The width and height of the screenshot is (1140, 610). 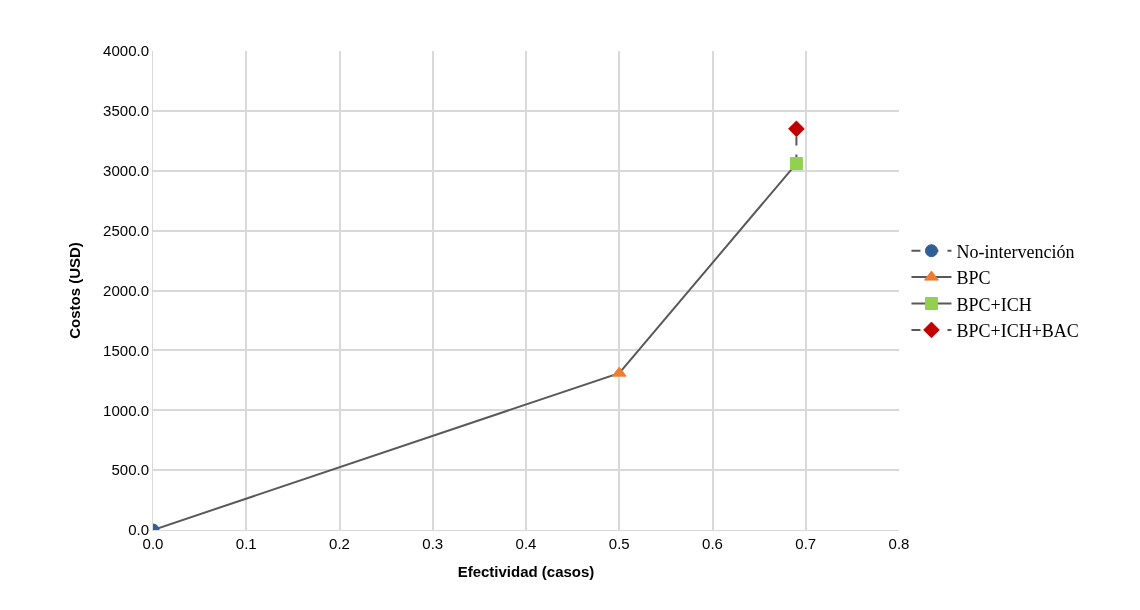 What do you see at coordinates (126, 170) in the screenshot?
I see `y-tick-label: 3000.0` at bounding box center [126, 170].